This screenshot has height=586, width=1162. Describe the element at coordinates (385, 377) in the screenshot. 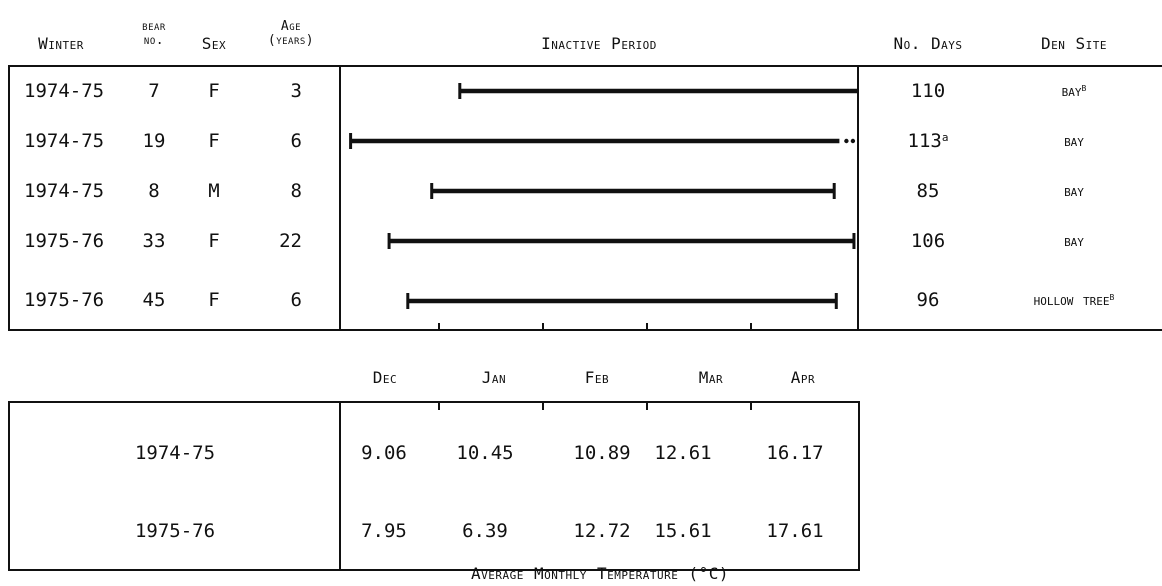

I see `month-label-dec: Dec` at that location.